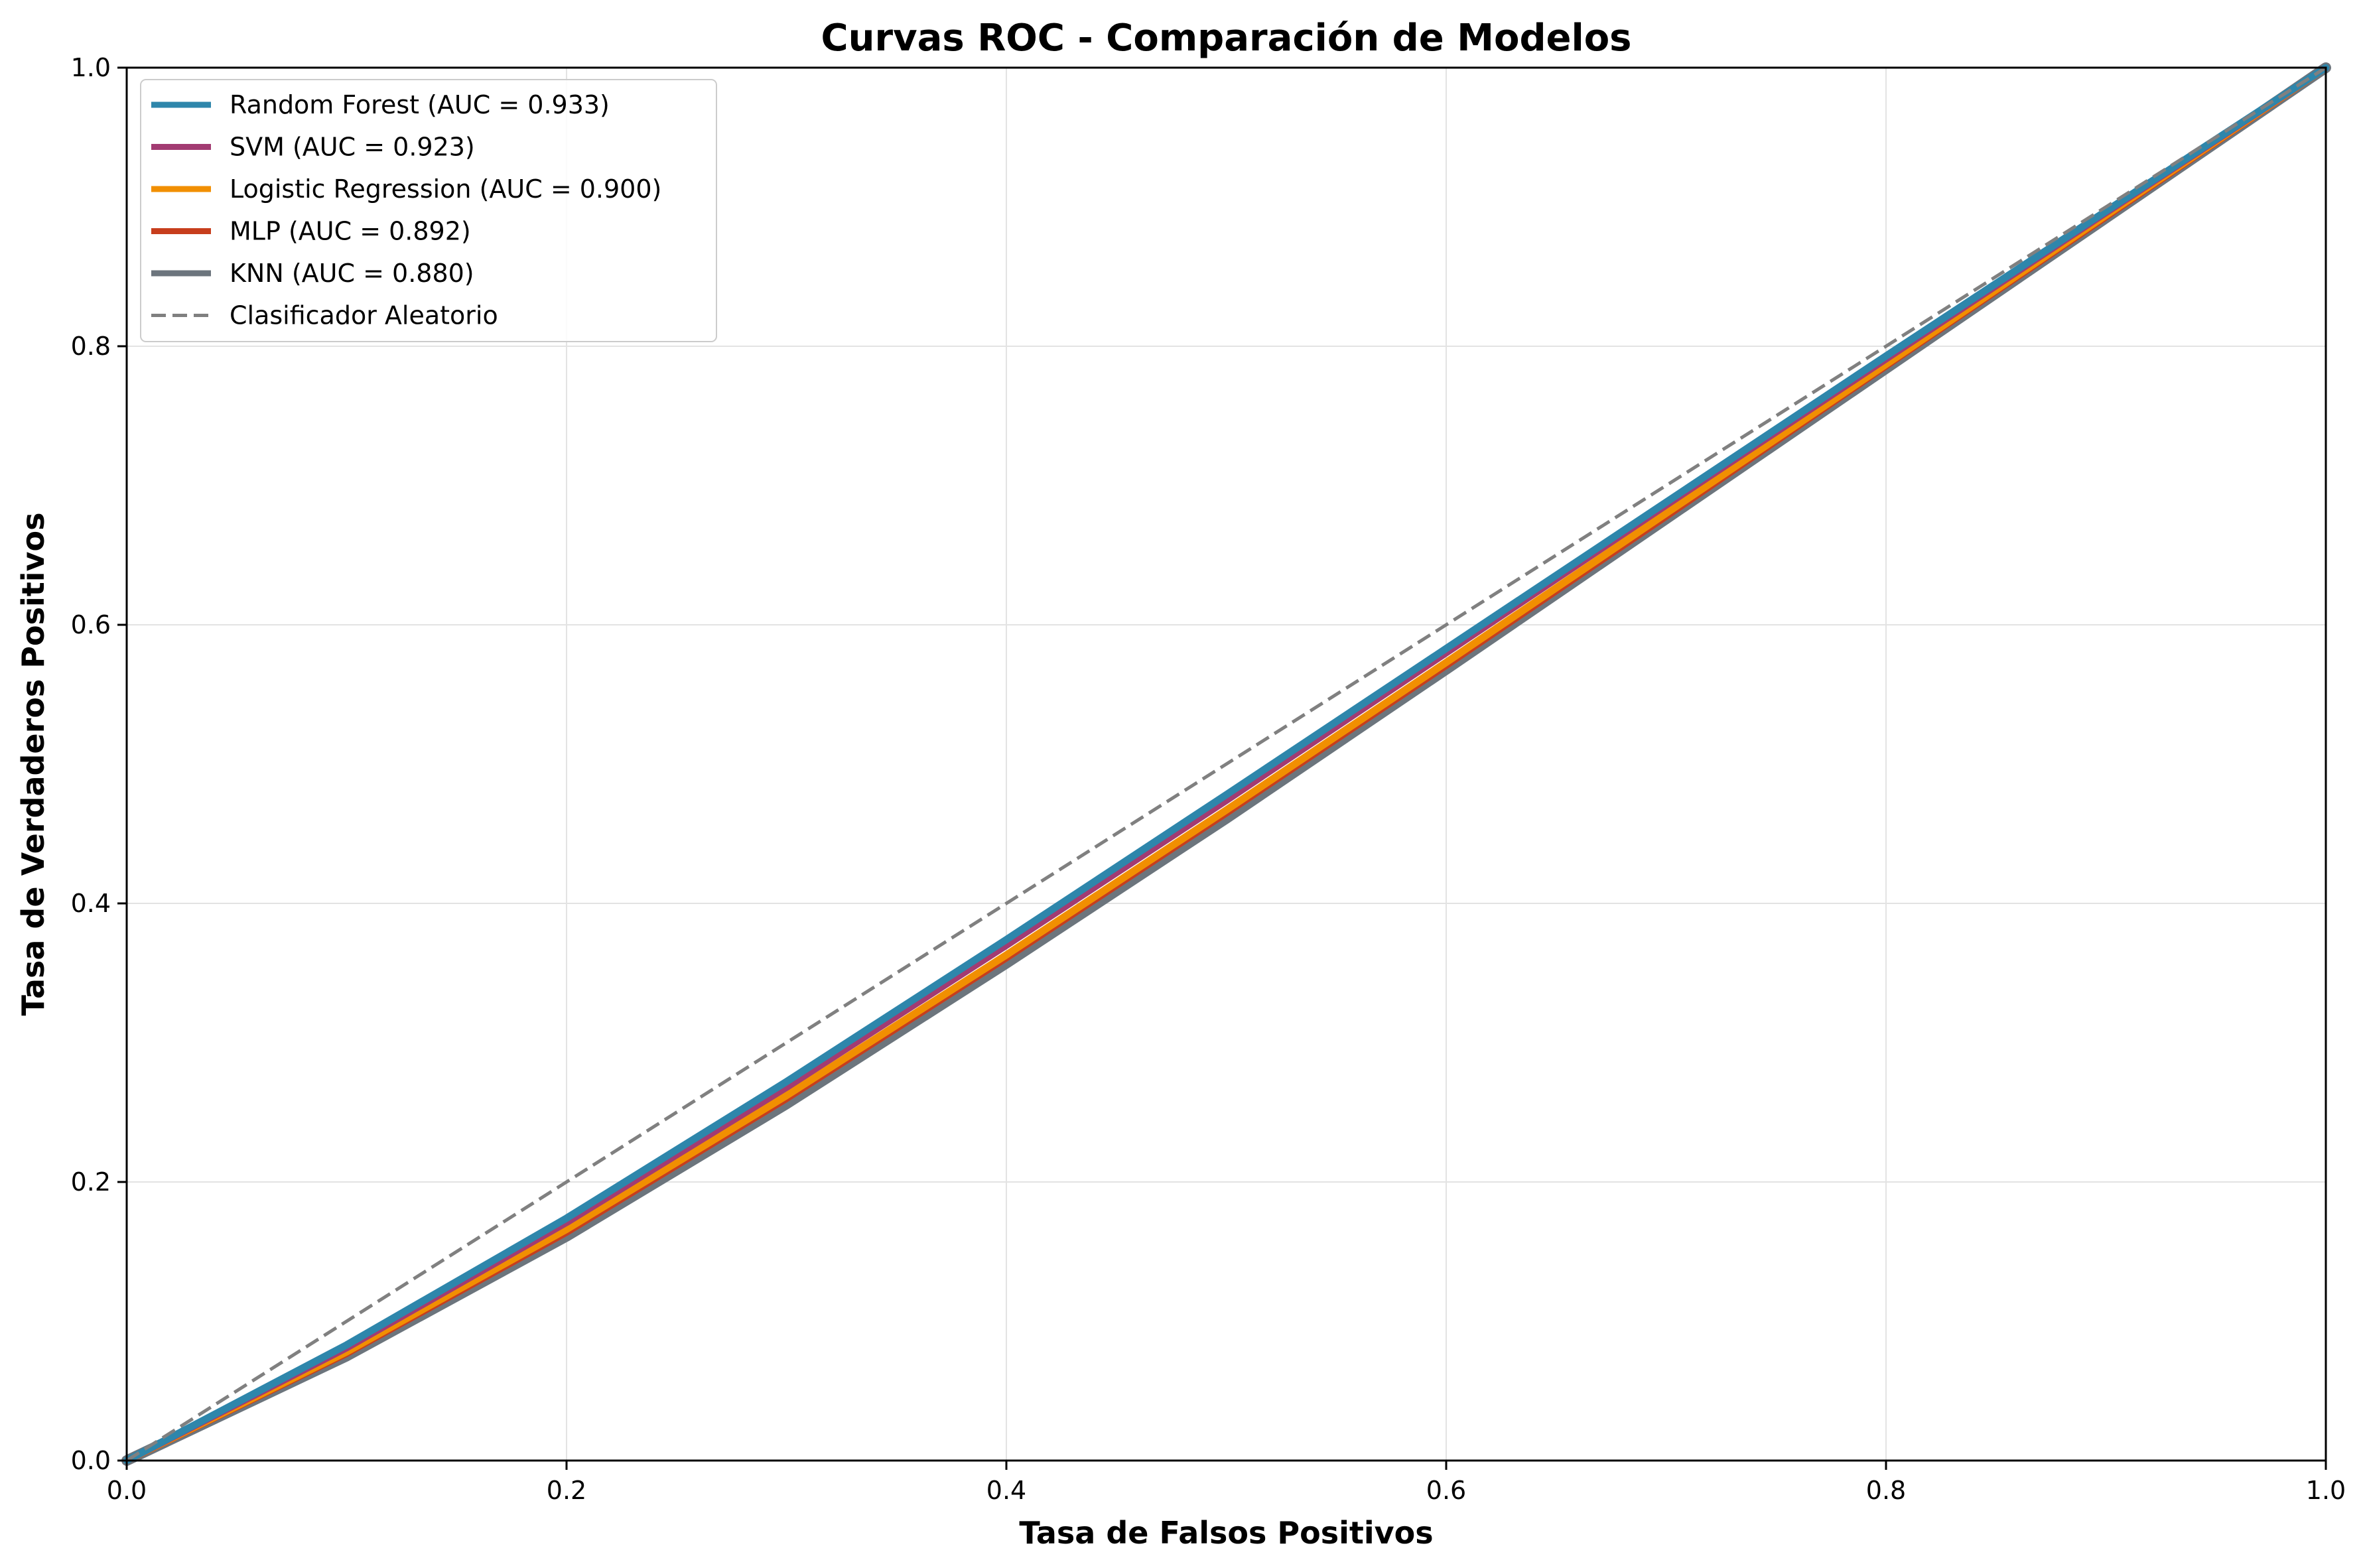  I want to click on legend-label: SVM (AUC = 0.923), so click(352, 148).